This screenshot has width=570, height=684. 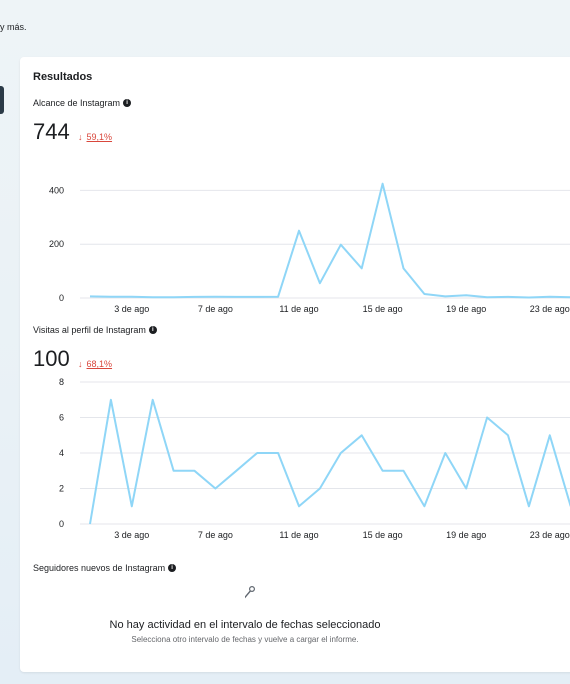 What do you see at coordinates (89, 330) in the screenshot?
I see `visits-label: Visitas al perfil de Instagram` at bounding box center [89, 330].